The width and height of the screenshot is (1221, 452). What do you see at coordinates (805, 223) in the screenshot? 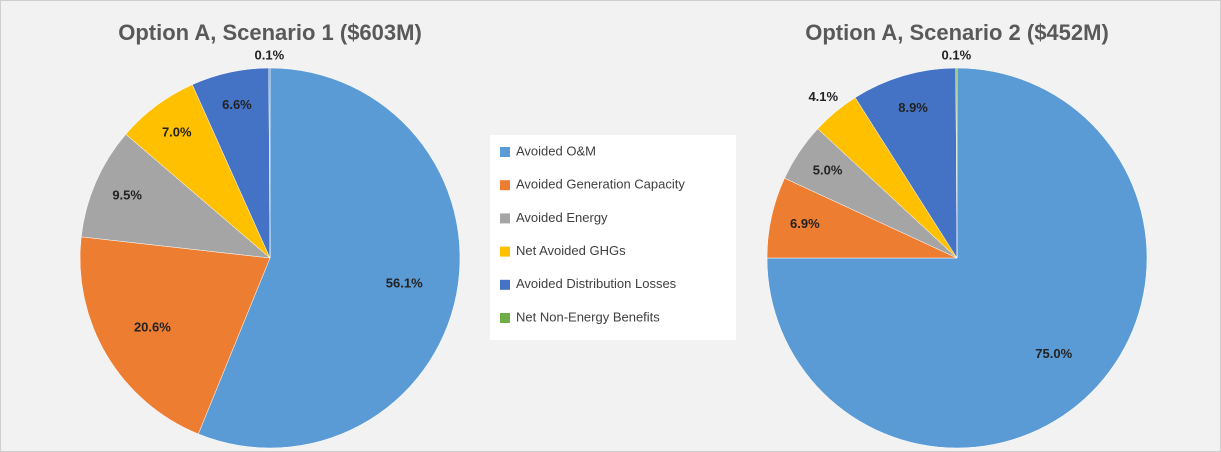
I see `data-label: 6.9%` at bounding box center [805, 223].